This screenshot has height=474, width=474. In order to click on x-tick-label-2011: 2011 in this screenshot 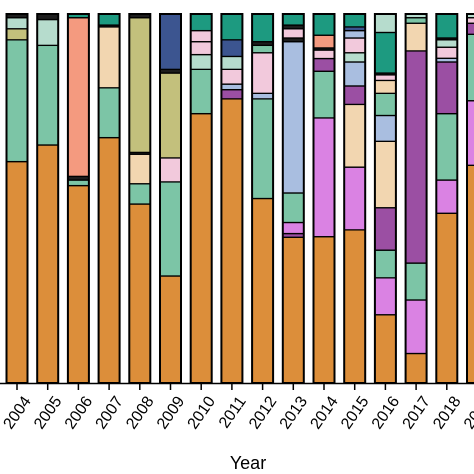, I will do `click(233, 412)`.